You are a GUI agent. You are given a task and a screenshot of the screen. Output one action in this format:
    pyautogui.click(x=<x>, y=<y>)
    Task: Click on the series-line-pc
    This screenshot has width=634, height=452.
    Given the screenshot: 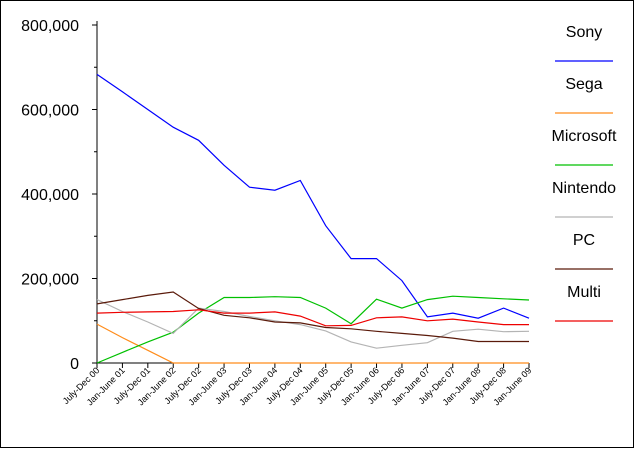 What is the action you would take?
    pyautogui.click(x=312, y=317)
    